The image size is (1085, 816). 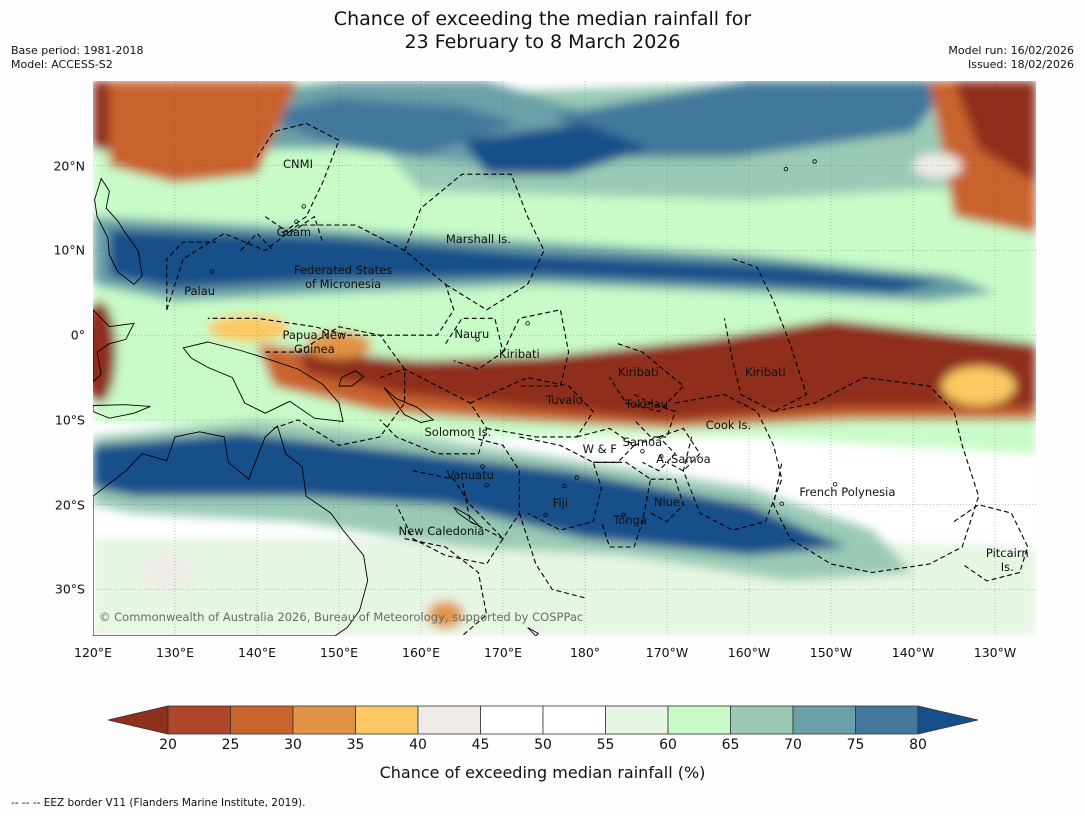 I want to click on eez-american-samoa, so click(x=679, y=449).